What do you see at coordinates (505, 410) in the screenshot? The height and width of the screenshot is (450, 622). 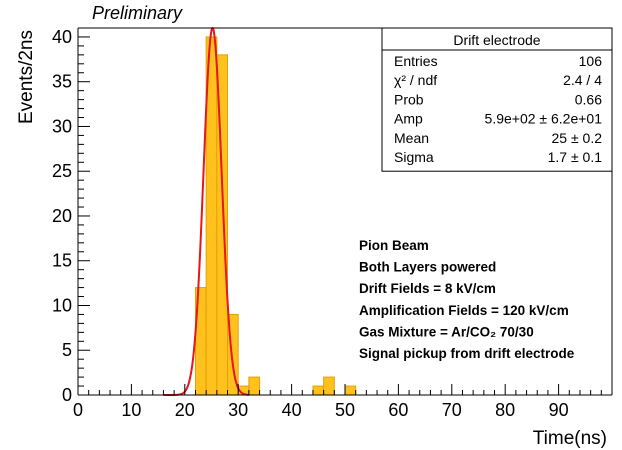 I see `x-tick-label: 80` at bounding box center [505, 410].